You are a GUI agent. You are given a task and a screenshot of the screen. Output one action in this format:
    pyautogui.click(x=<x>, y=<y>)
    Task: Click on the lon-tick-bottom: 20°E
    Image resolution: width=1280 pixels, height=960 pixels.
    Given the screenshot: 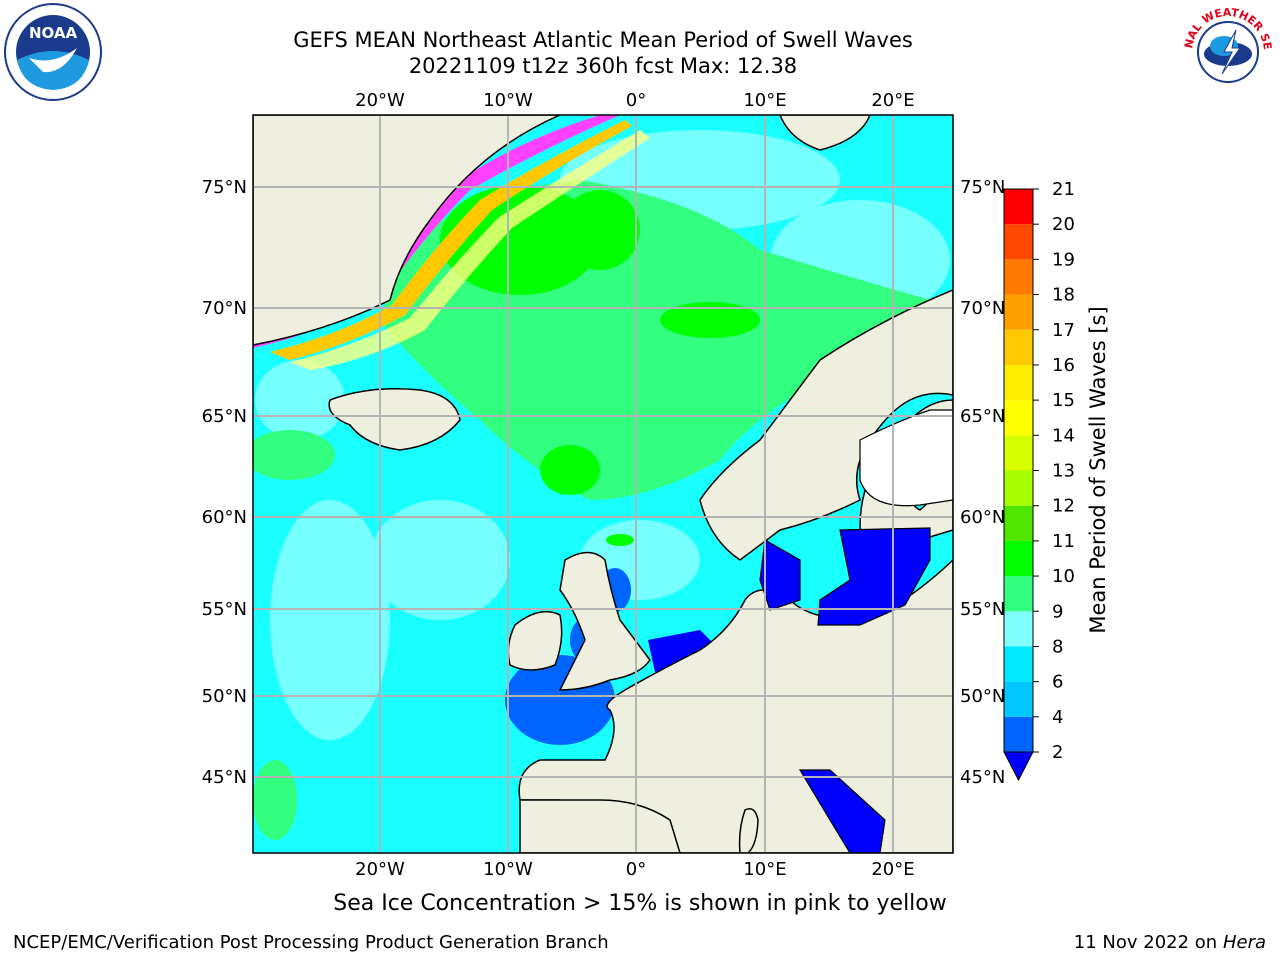 What is the action you would take?
    pyautogui.click(x=892, y=869)
    